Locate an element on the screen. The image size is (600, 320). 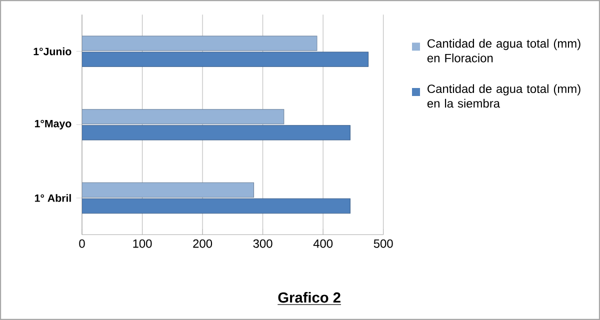
x-tick-label: 300 is located at coordinates (262, 243).